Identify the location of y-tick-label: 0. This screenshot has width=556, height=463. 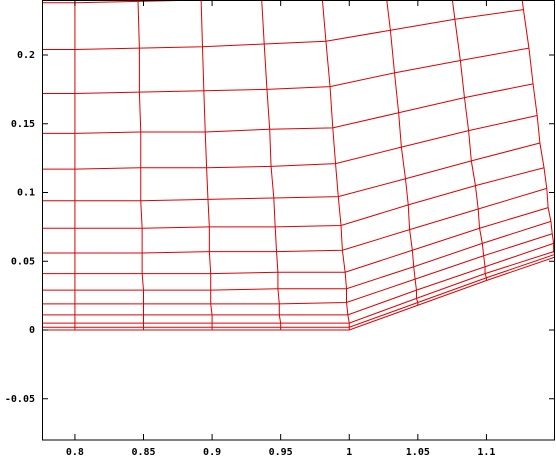
(32, 330).